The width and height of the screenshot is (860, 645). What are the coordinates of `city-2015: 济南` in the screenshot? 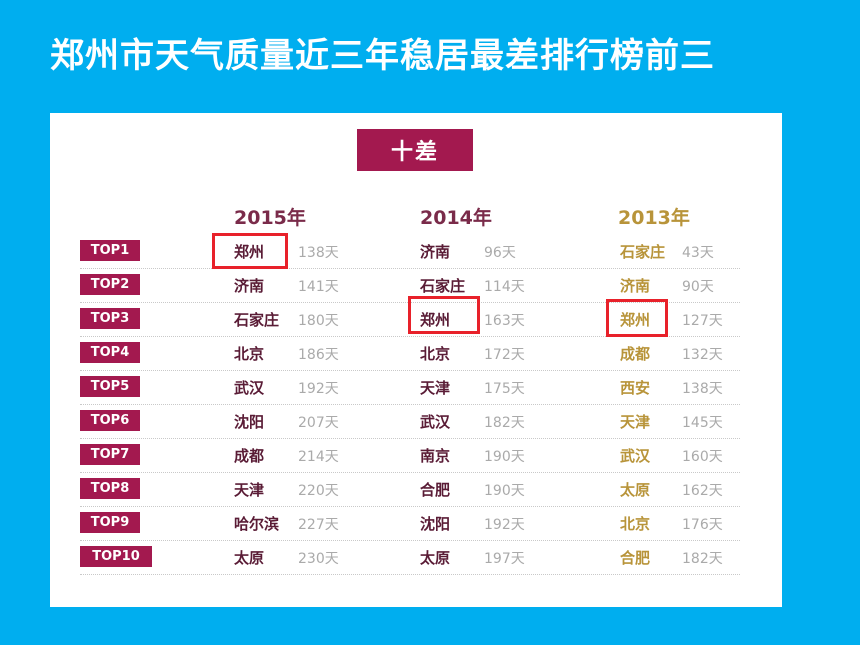 It's located at (249, 286).